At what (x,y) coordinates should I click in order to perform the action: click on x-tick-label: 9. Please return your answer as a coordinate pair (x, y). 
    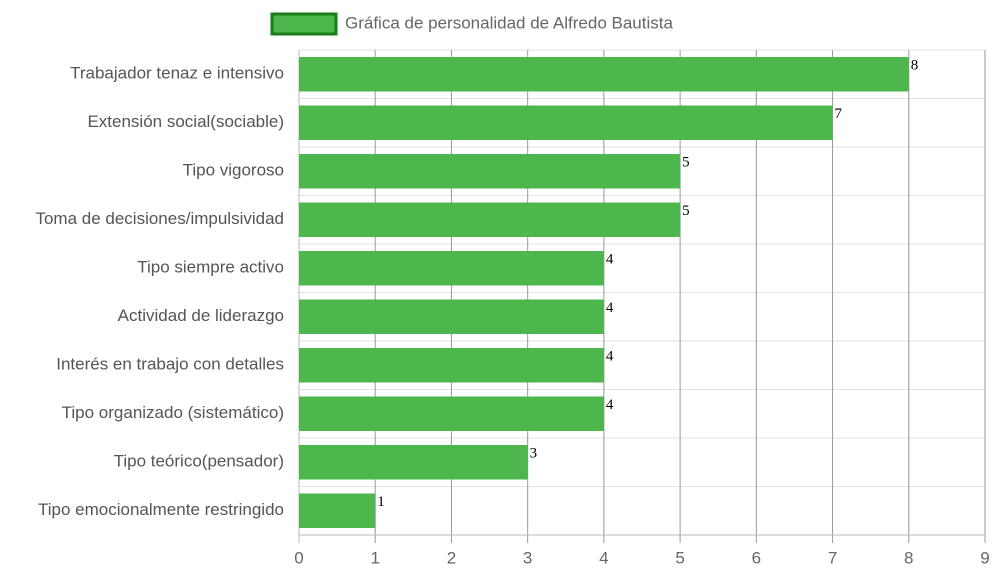
    Looking at the image, I should click on (984, 557).